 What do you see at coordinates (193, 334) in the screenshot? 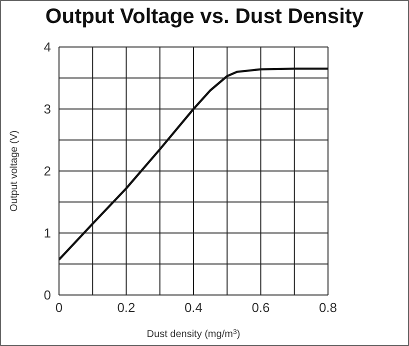
I see `x-axis-title: Dust density (mg/m$^{3}$)` at bounding box center [193, 334].